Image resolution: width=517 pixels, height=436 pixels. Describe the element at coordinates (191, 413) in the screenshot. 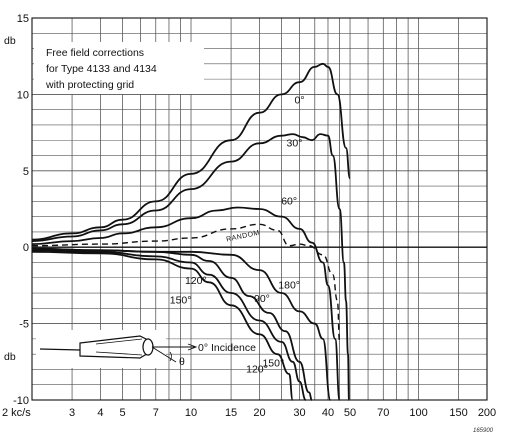

I see `x-tick-label: 10` at that location.